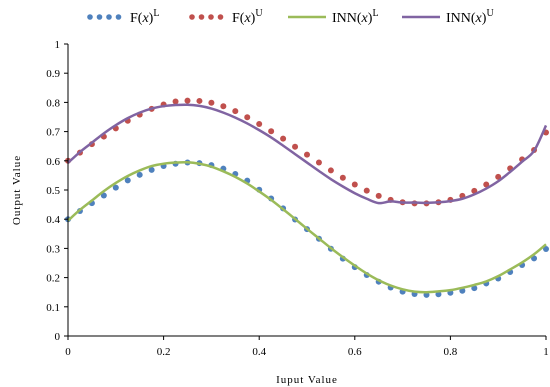 The image size is (550, 387). I want to click on legend: F(x)L F(x)U INN(x)L INN(x)U, so click(290, 17).